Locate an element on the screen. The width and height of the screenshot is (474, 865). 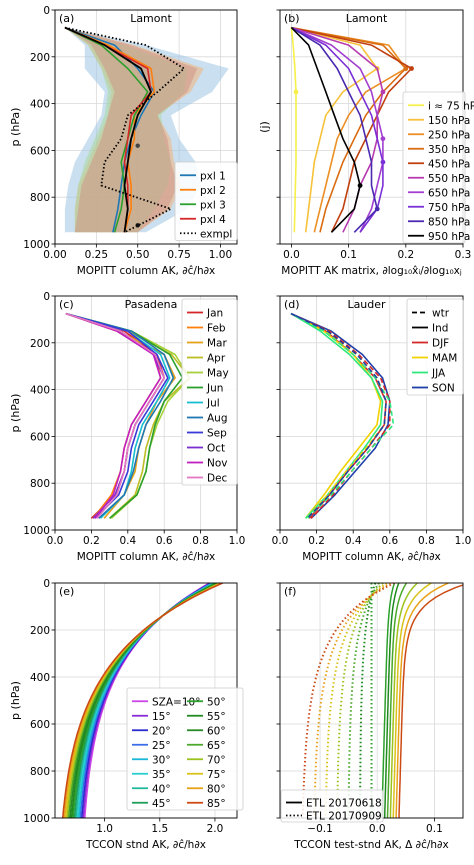
legend-entry: Aug is located at coordinates (217, 419).